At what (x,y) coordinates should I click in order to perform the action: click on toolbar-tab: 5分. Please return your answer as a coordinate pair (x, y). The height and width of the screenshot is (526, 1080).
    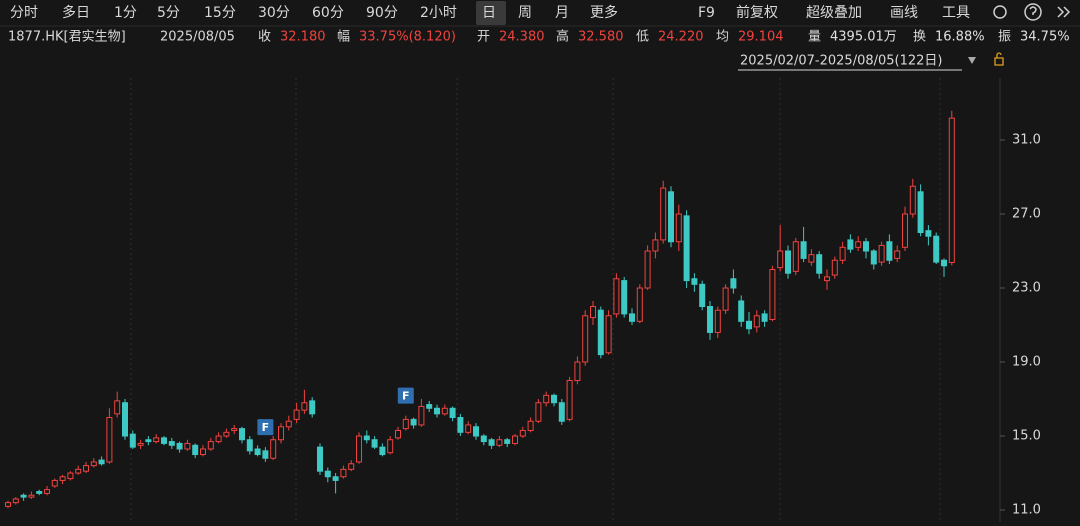
    Looking at the image, I should click on (168, 13).